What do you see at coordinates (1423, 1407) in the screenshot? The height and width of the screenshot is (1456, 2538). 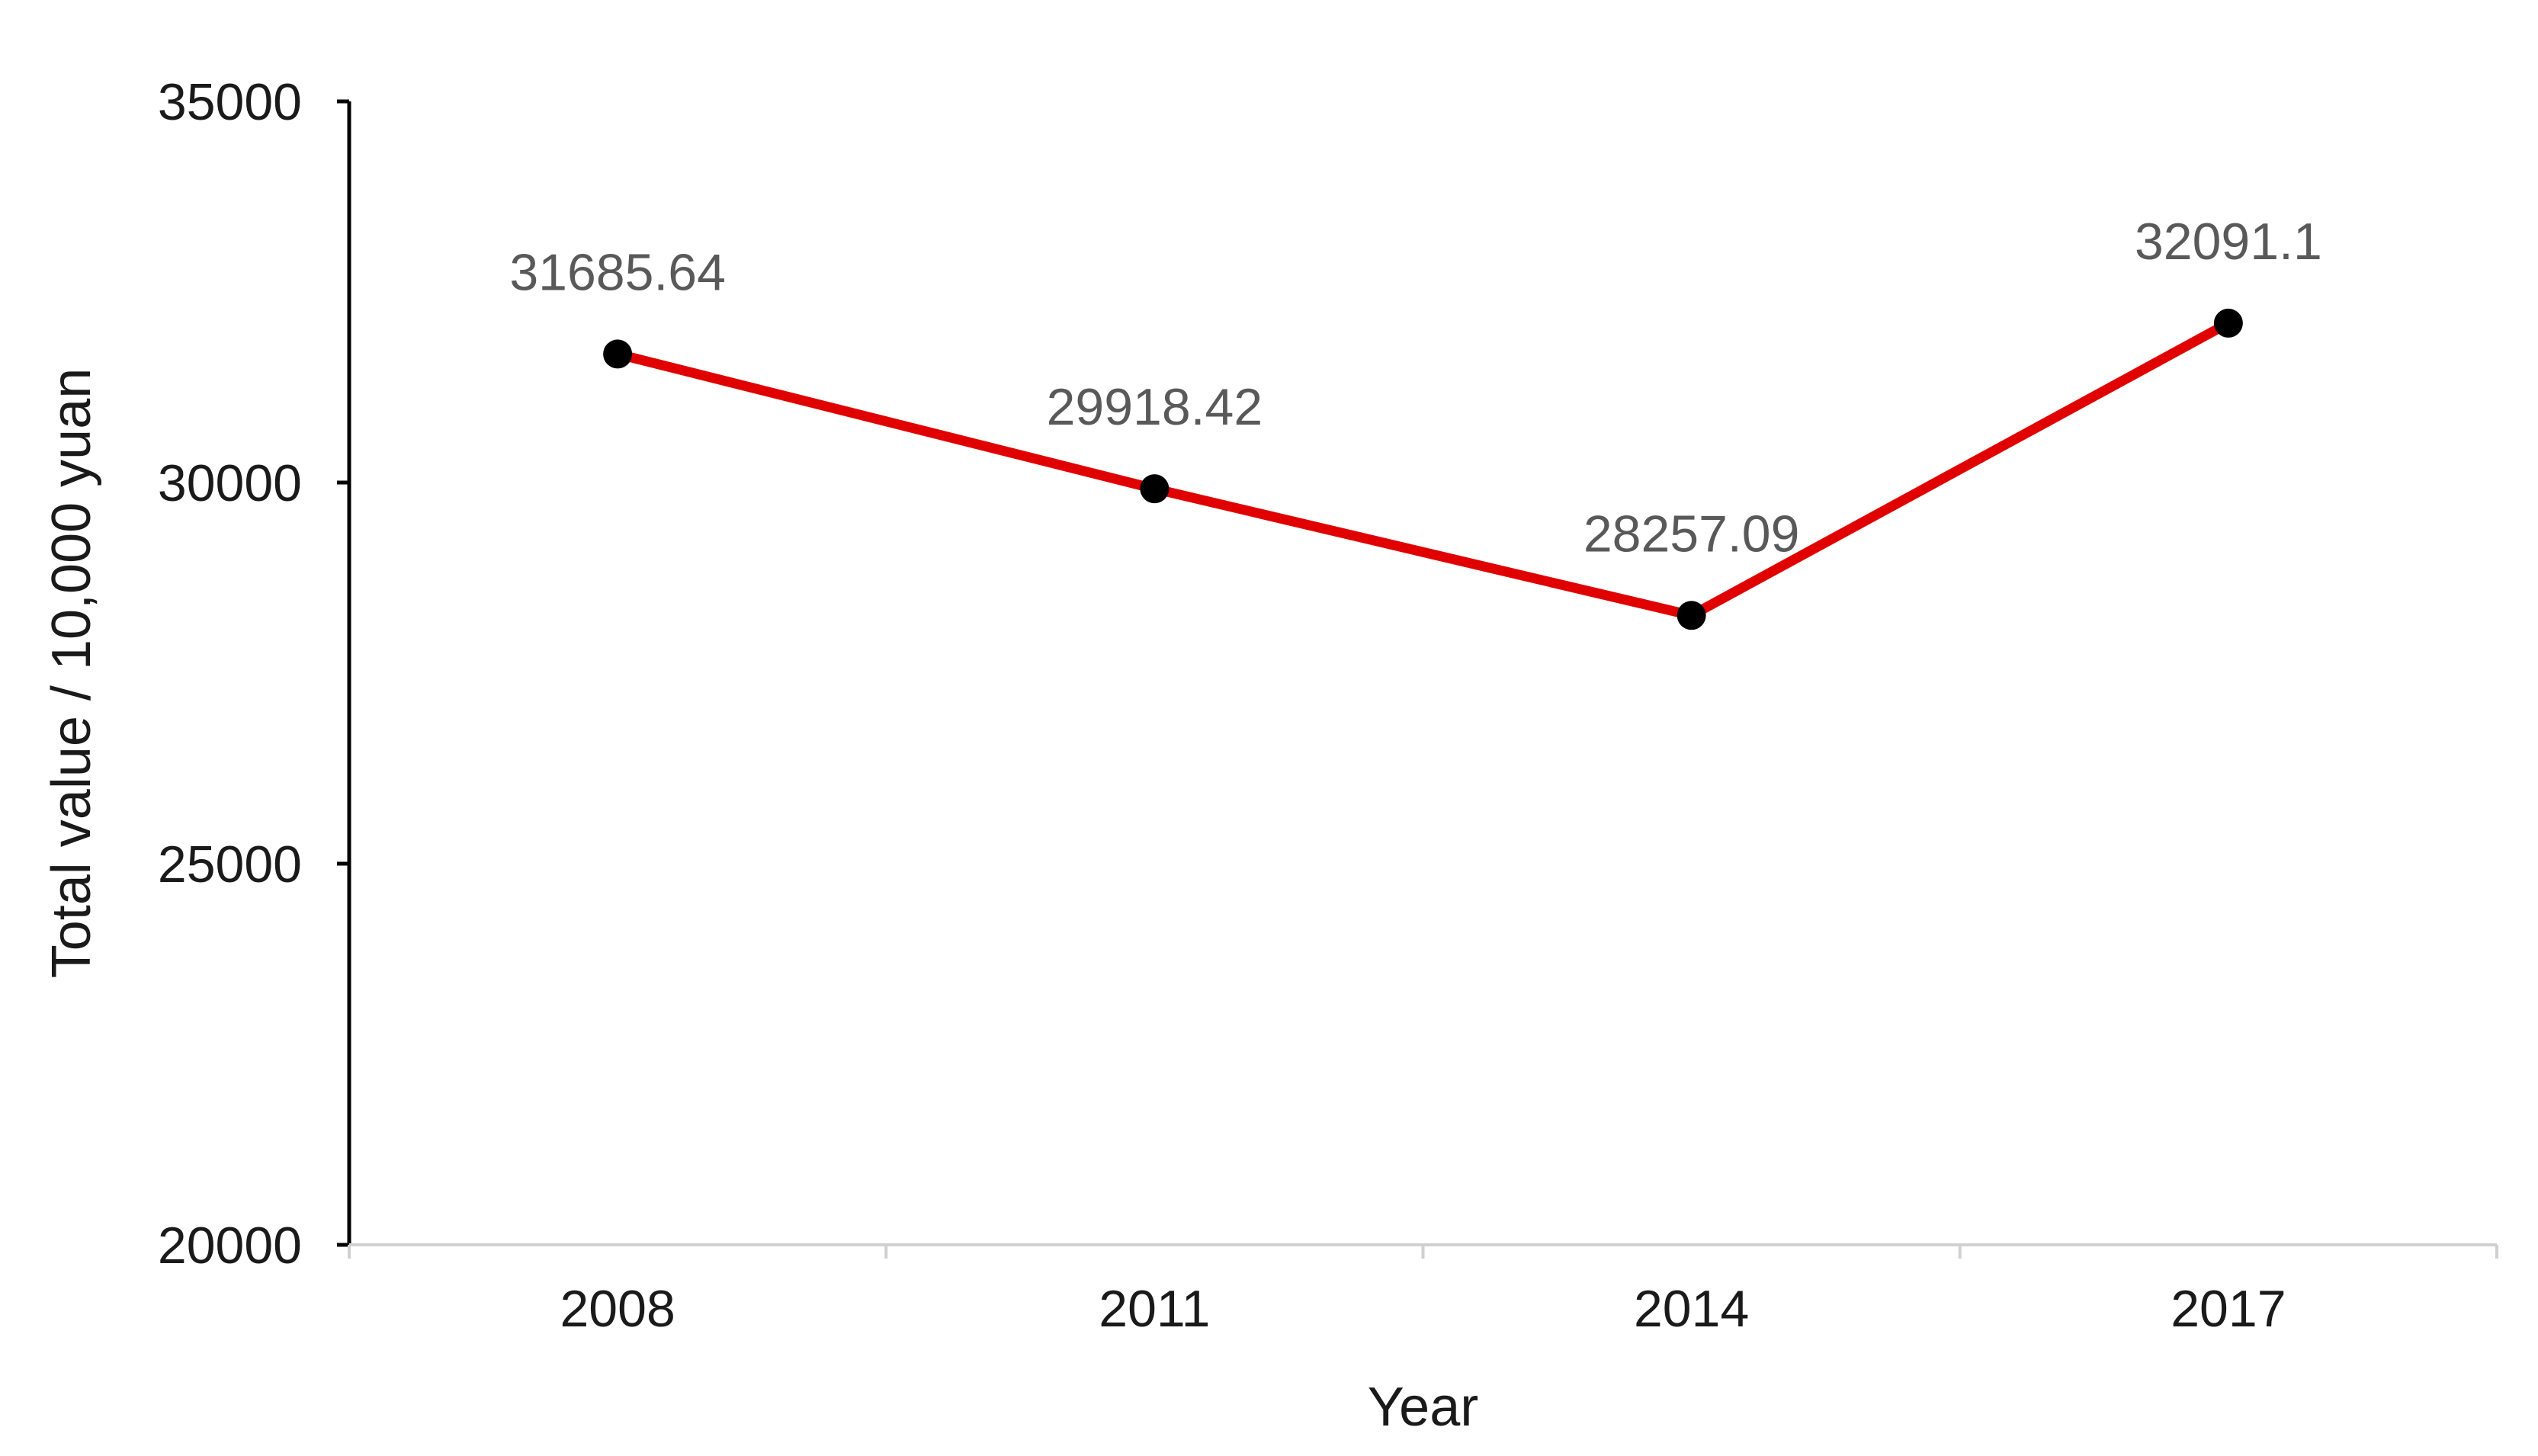 I see `x-axis-title: Year` at bounding box center [1423, 1407].